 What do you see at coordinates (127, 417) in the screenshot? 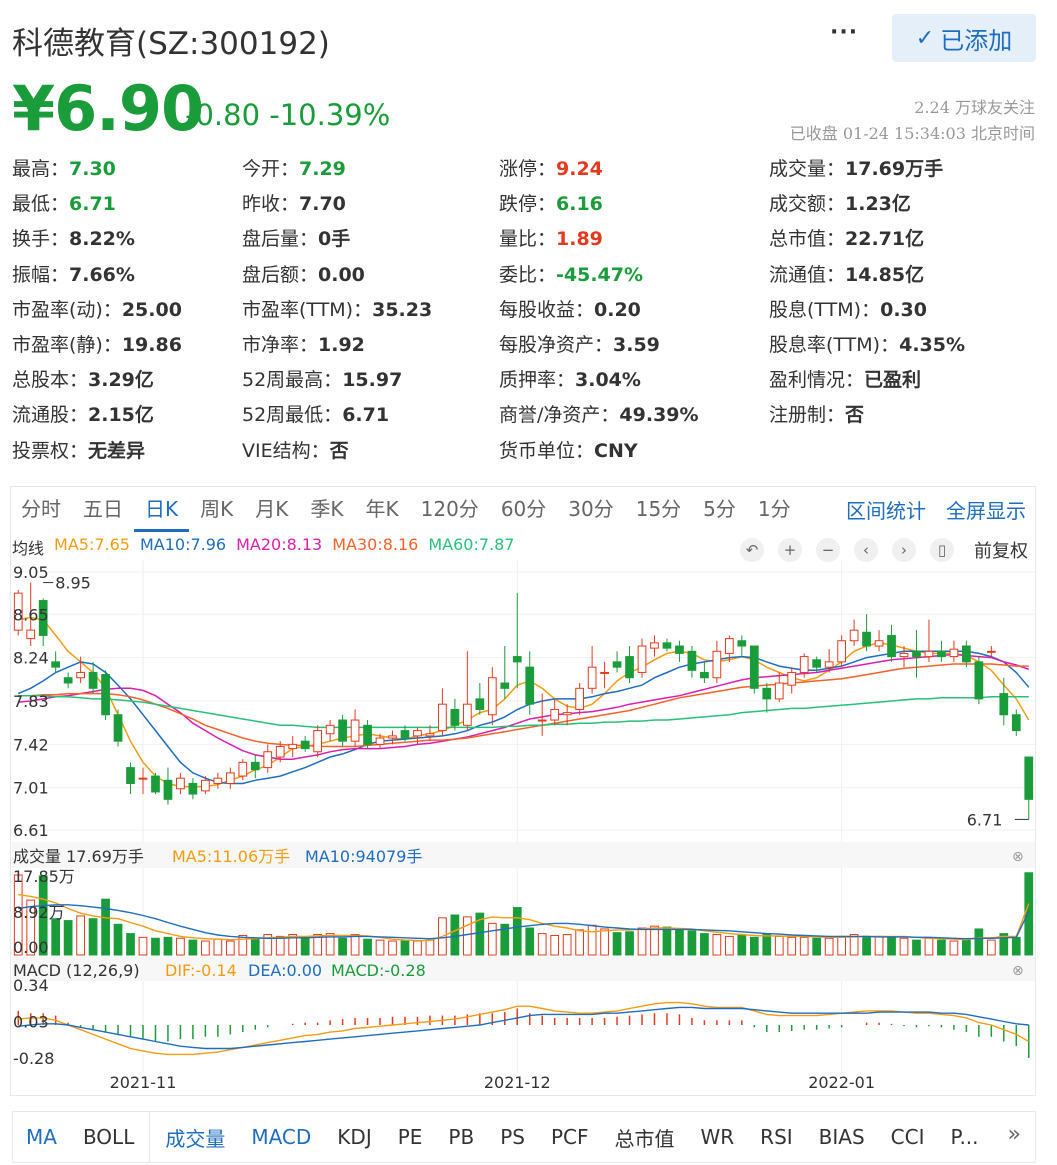
I see `quote-cell: 流通股：2.15亿` at bounding box center [127, 417].